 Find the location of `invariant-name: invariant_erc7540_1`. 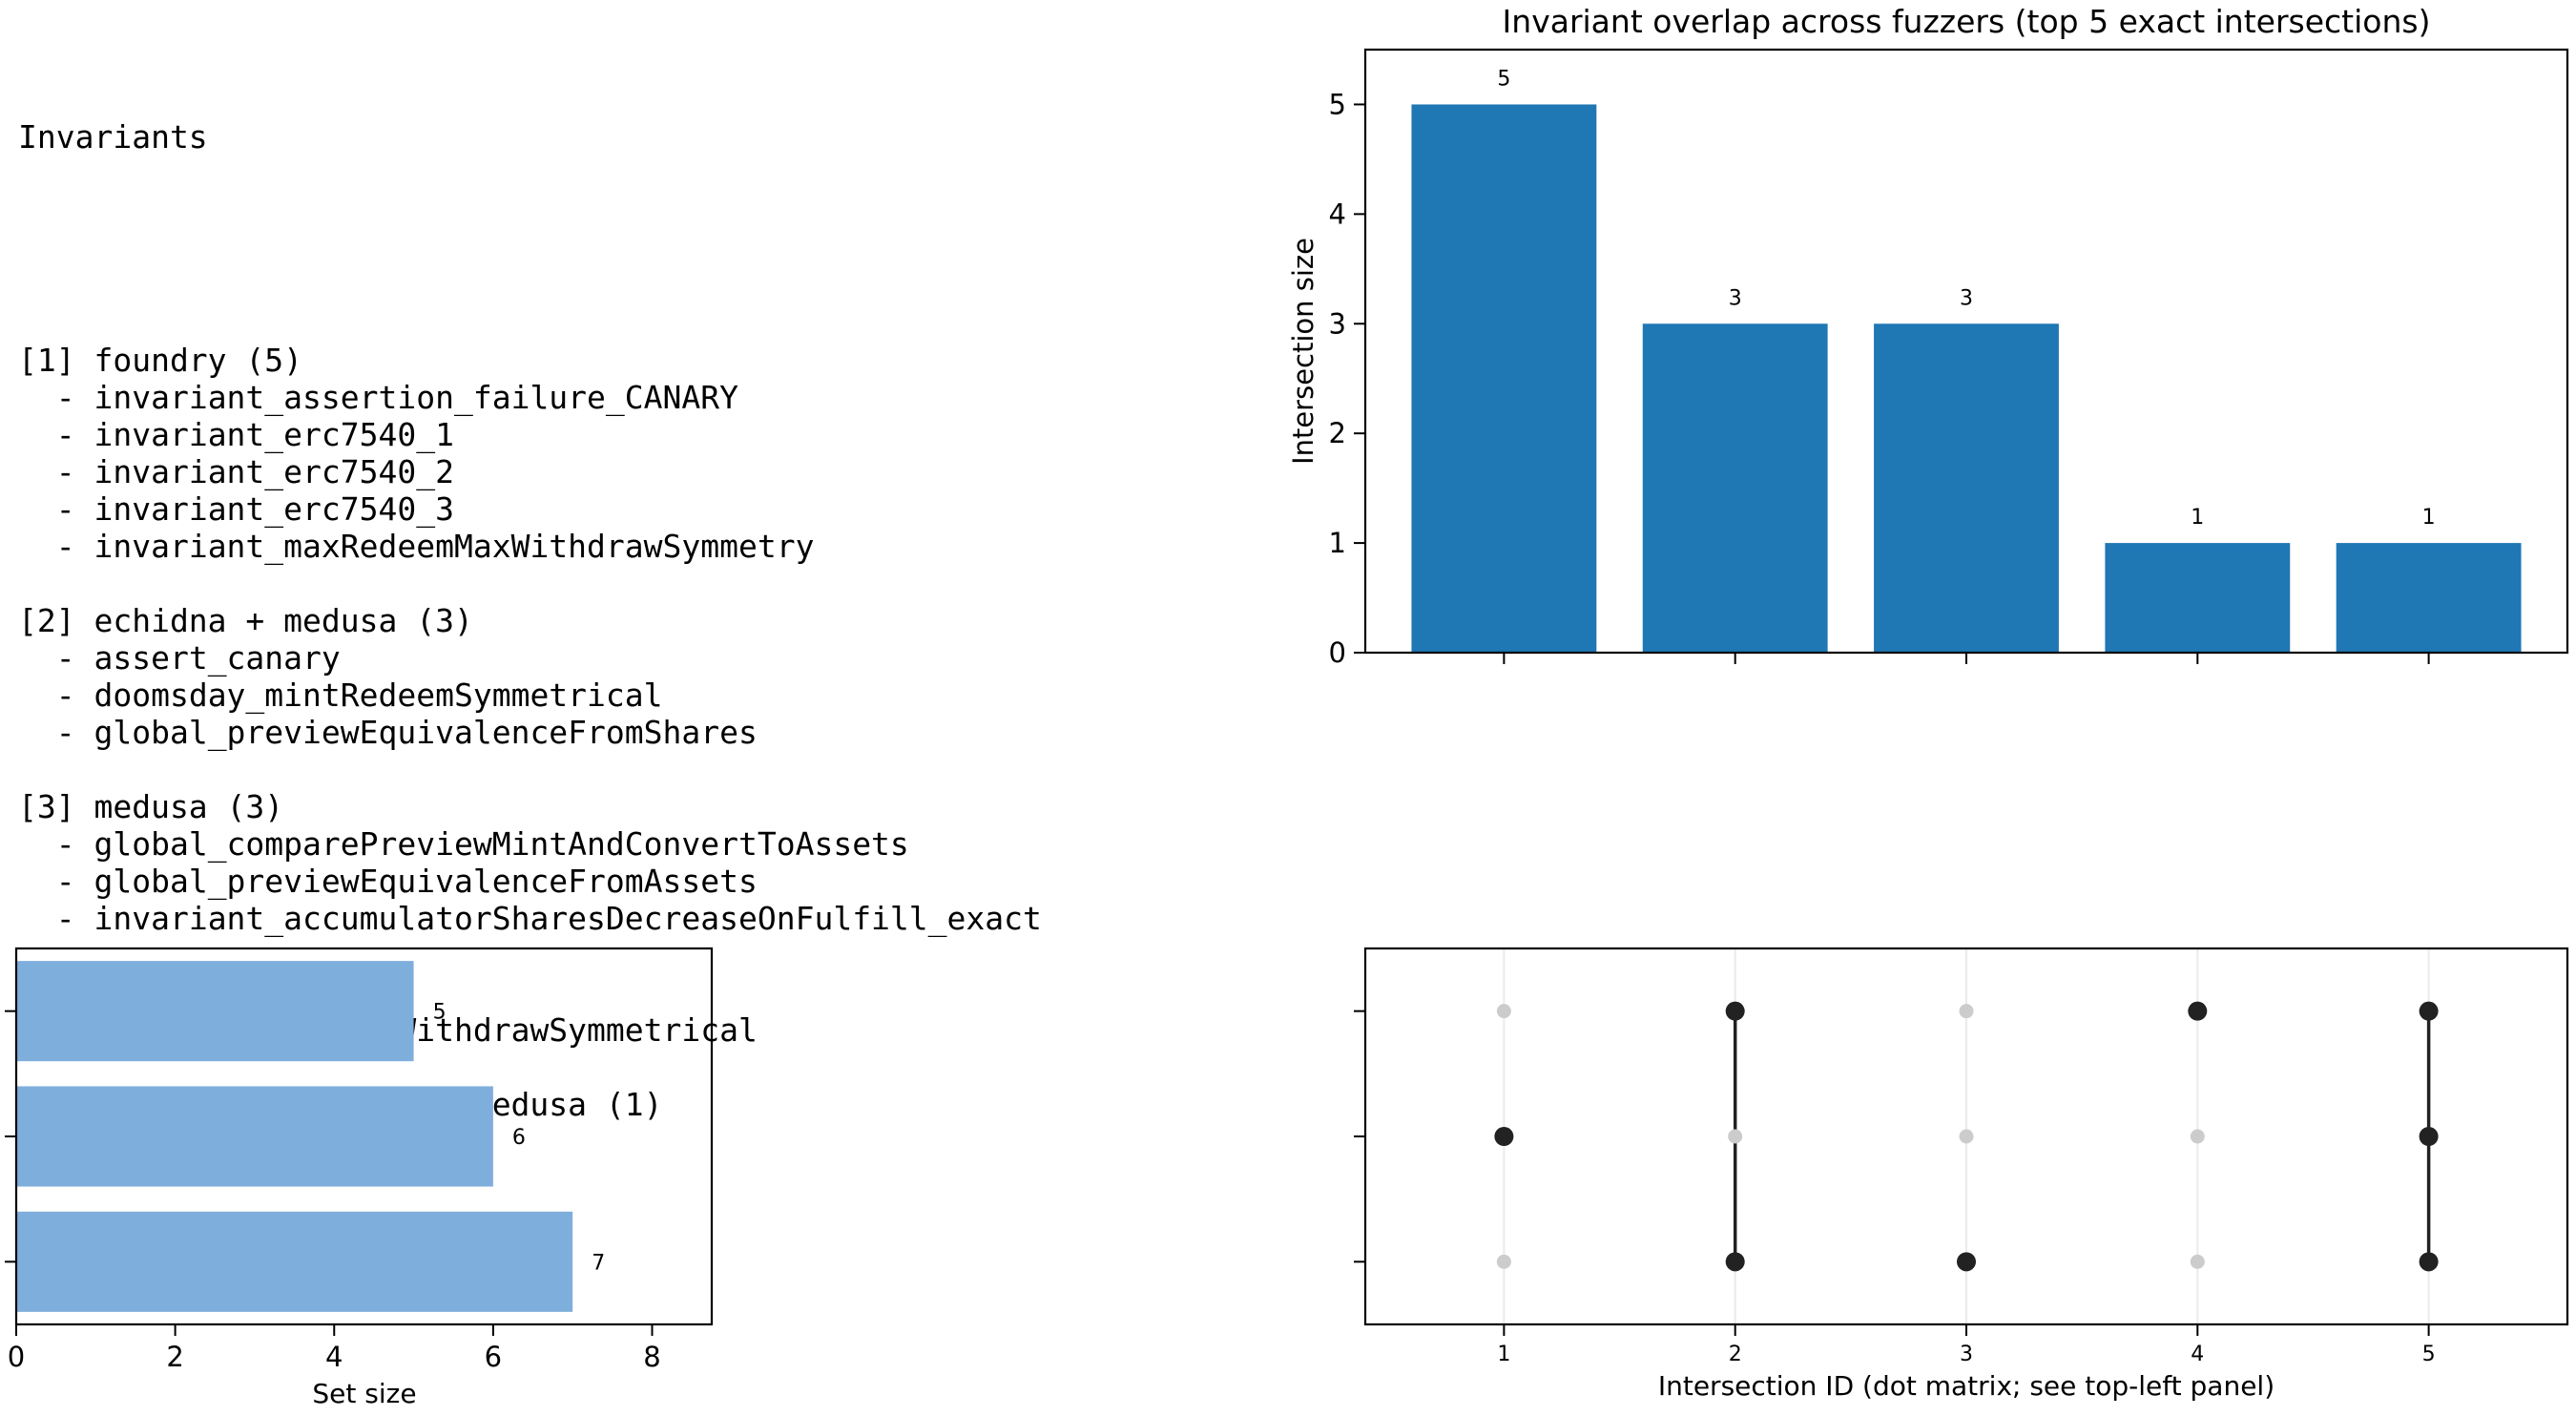

invariant-name: invariant_erc7540_1 is located at coordinates (273, 434).